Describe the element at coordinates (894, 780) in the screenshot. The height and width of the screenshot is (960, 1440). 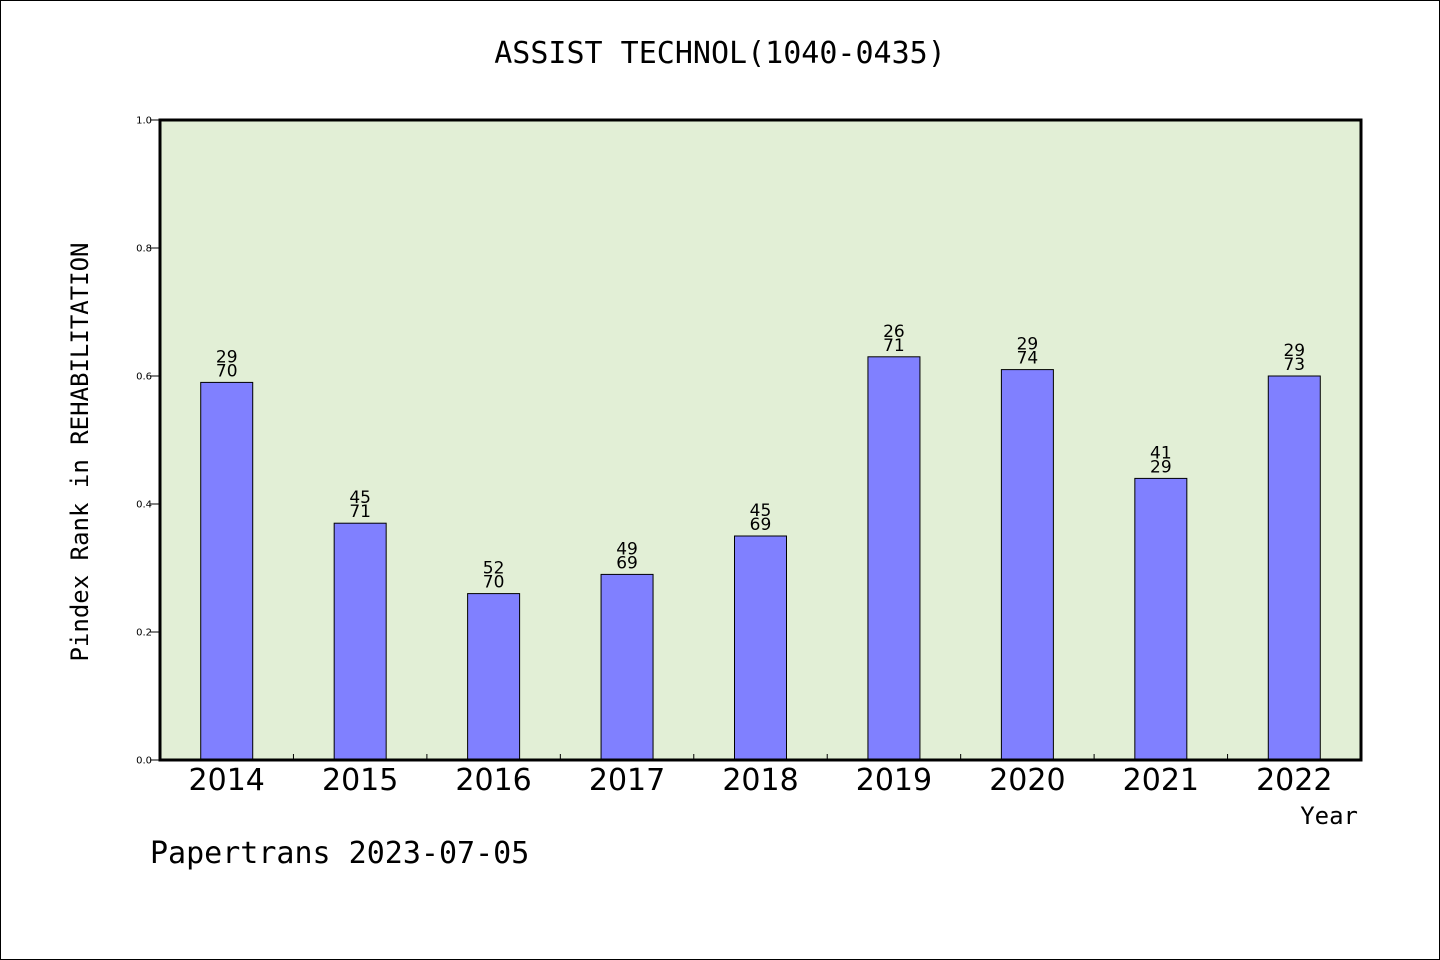
I see `x-tick-label: 2019` at that location.